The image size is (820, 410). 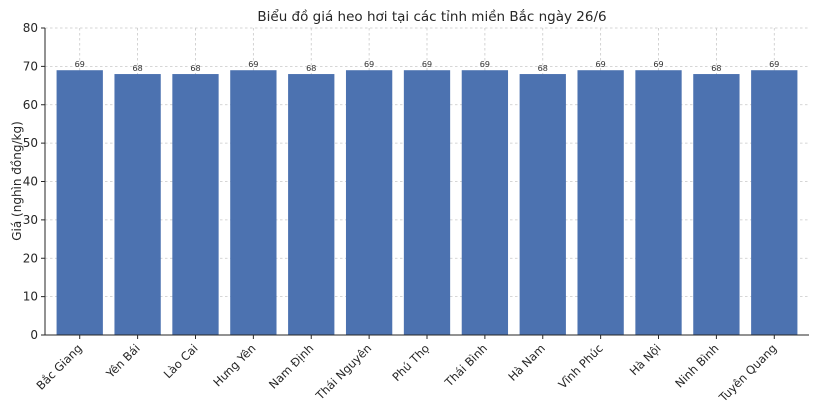 What do you see at coordinates (30, 66) in the screenshot?
I see `y-tick-label: 70` at bounding box center [30, 66].